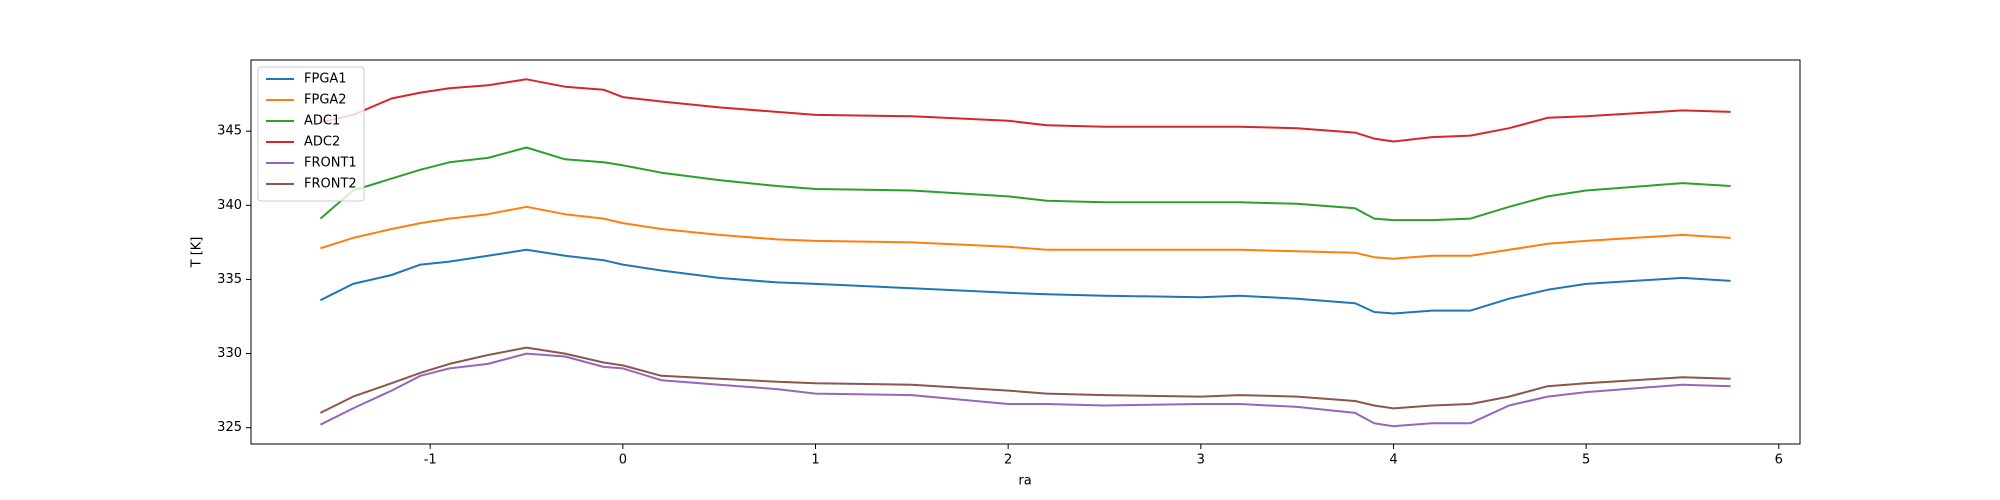 This screenshot has width=2000, height=500. I want to click on legend-label: ADC2, so click(322, 142).